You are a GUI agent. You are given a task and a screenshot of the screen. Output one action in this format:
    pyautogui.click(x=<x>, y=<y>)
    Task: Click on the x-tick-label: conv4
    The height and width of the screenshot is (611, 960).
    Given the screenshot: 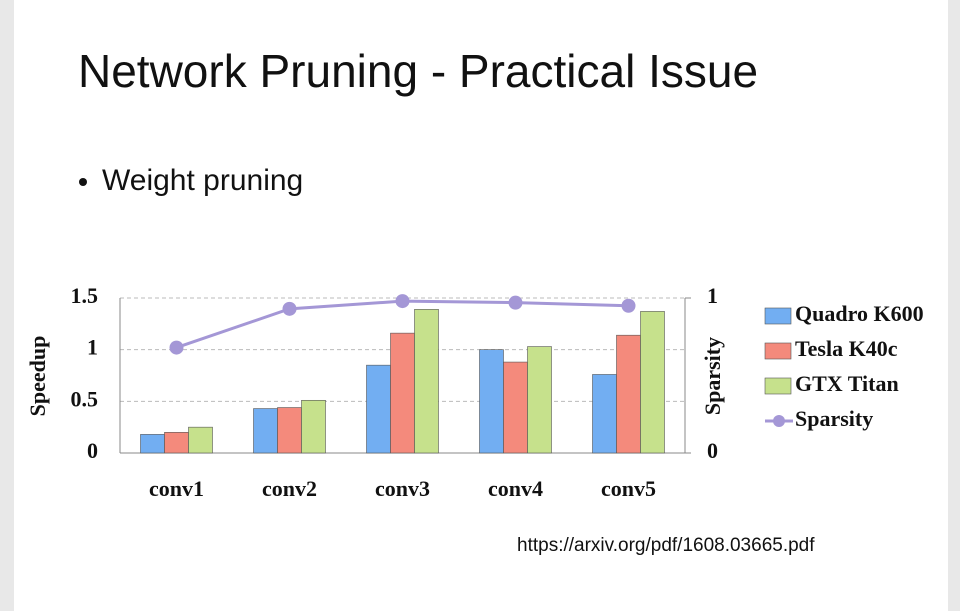 What is the action you would take?
    pyautogui.click(x=515, y=488)
    